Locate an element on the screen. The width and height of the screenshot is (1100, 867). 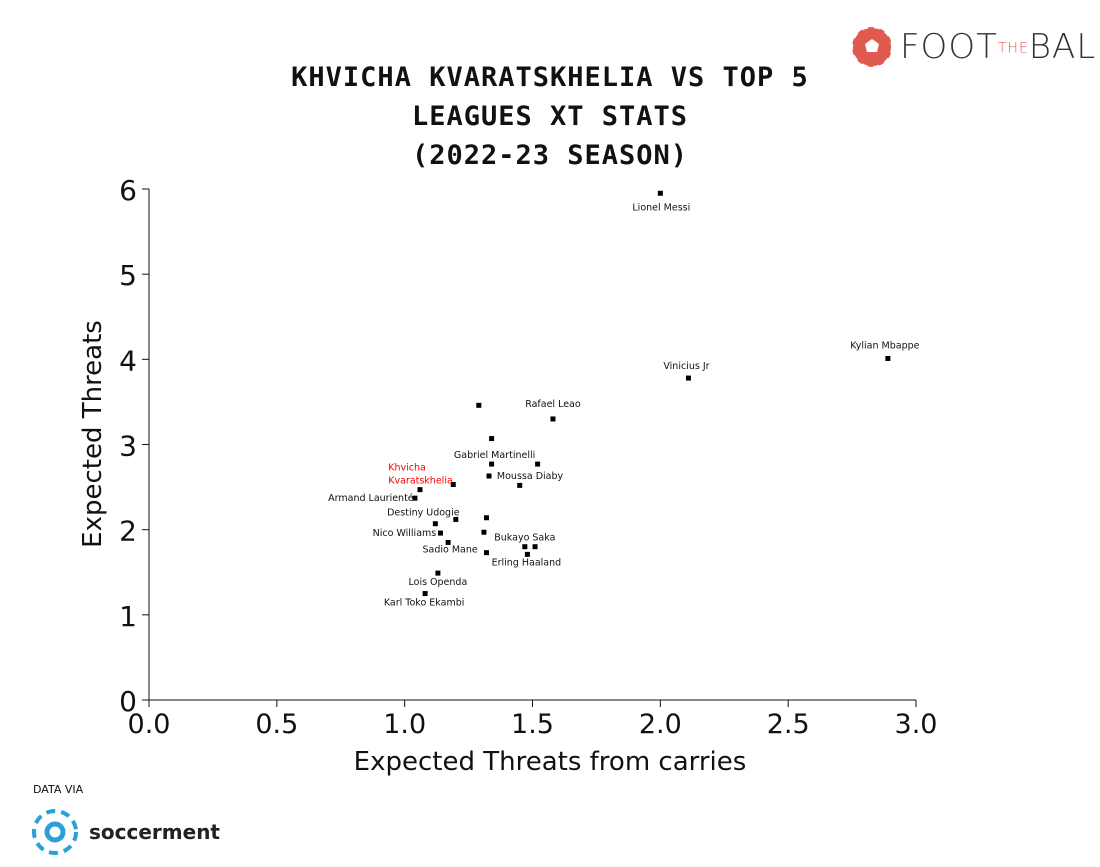
x-tick-label: 3.0 is located at coordinates (916, 724).